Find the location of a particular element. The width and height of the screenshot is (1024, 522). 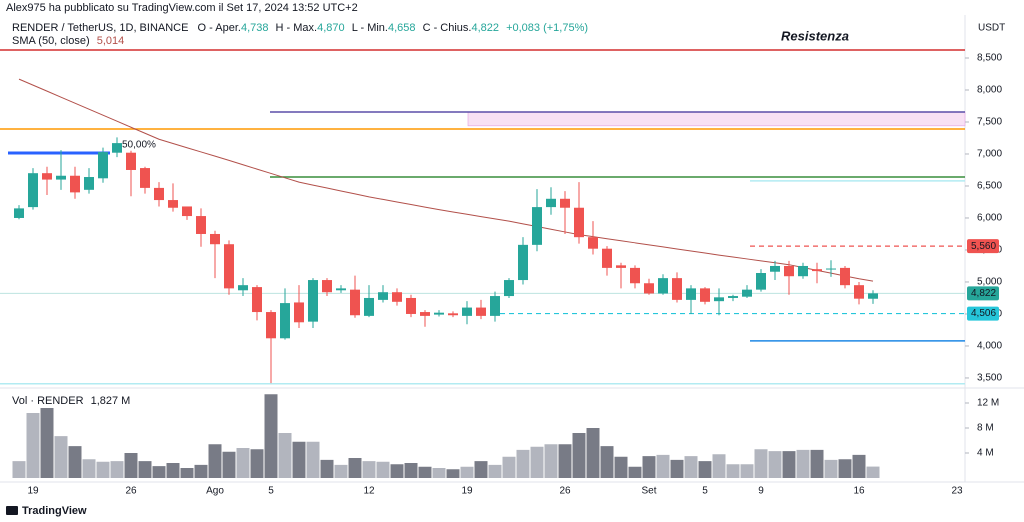

footer: TradingView is located at coordinates (46, 511).